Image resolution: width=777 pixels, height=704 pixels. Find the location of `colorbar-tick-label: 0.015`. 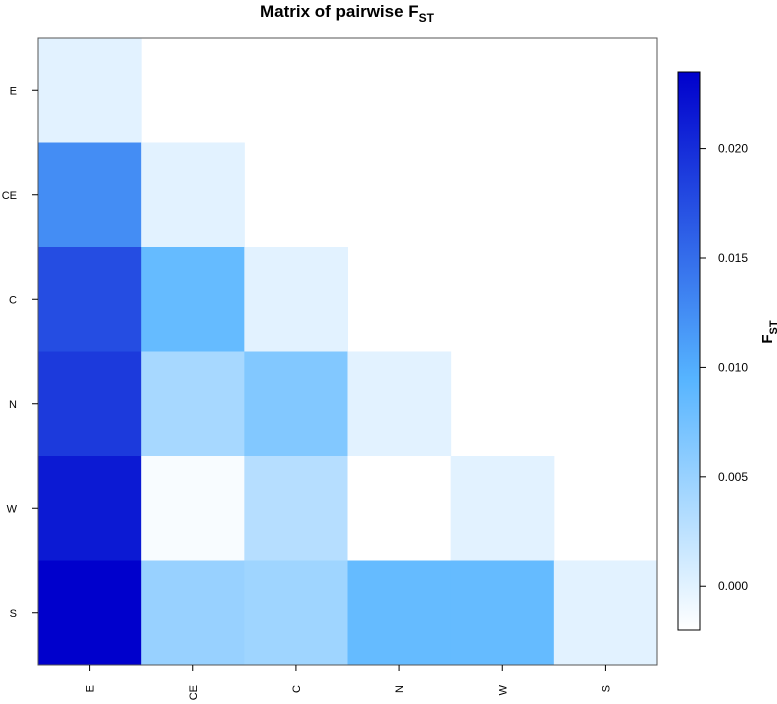

colorbar-tick-label: 0.015 is located at coordinates (733, 258).